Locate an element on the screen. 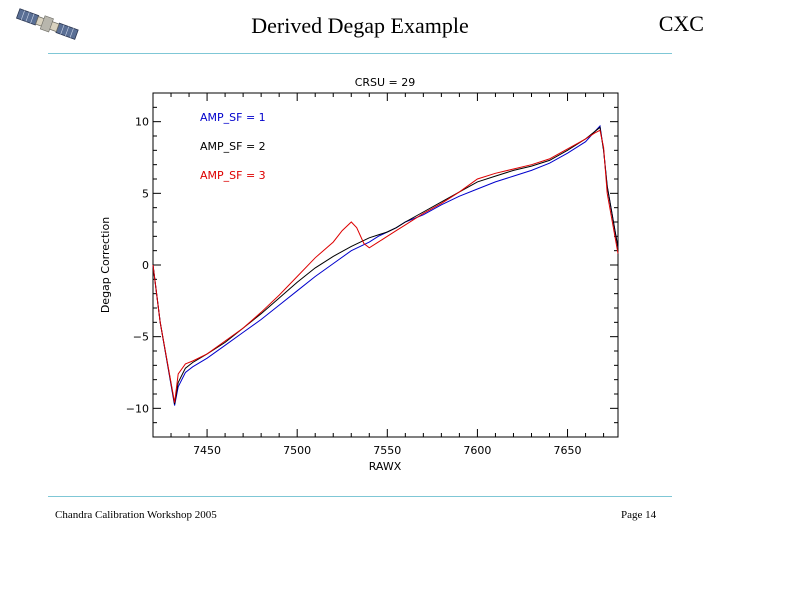 This screenshot has width=792, height=612. footer-workshop: Chandra Calibration Workshop 2005 is located at coordinates (136, 515).